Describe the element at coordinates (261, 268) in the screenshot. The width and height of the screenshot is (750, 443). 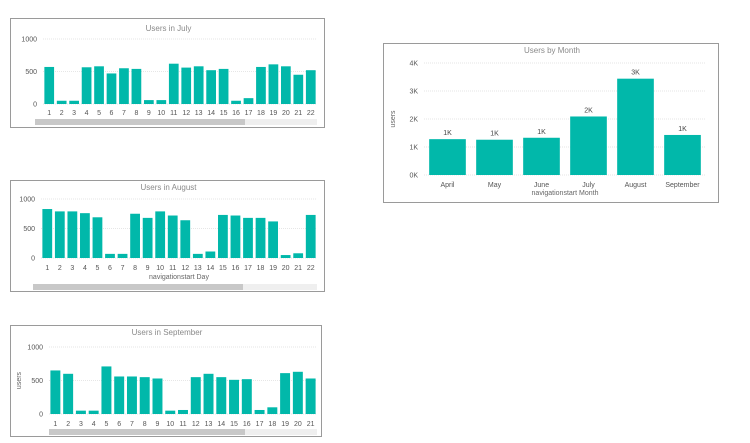
I see `x-tick-label: 18` at that location.